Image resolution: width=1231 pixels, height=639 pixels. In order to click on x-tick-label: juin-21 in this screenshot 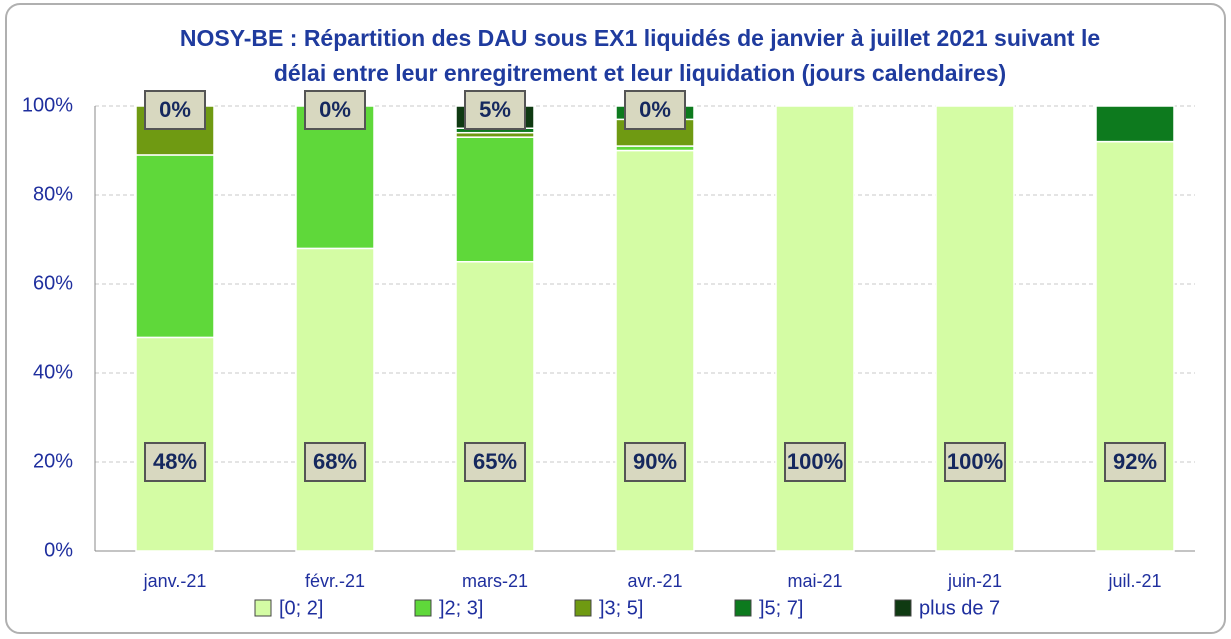, I will do `click(974, 581)`.